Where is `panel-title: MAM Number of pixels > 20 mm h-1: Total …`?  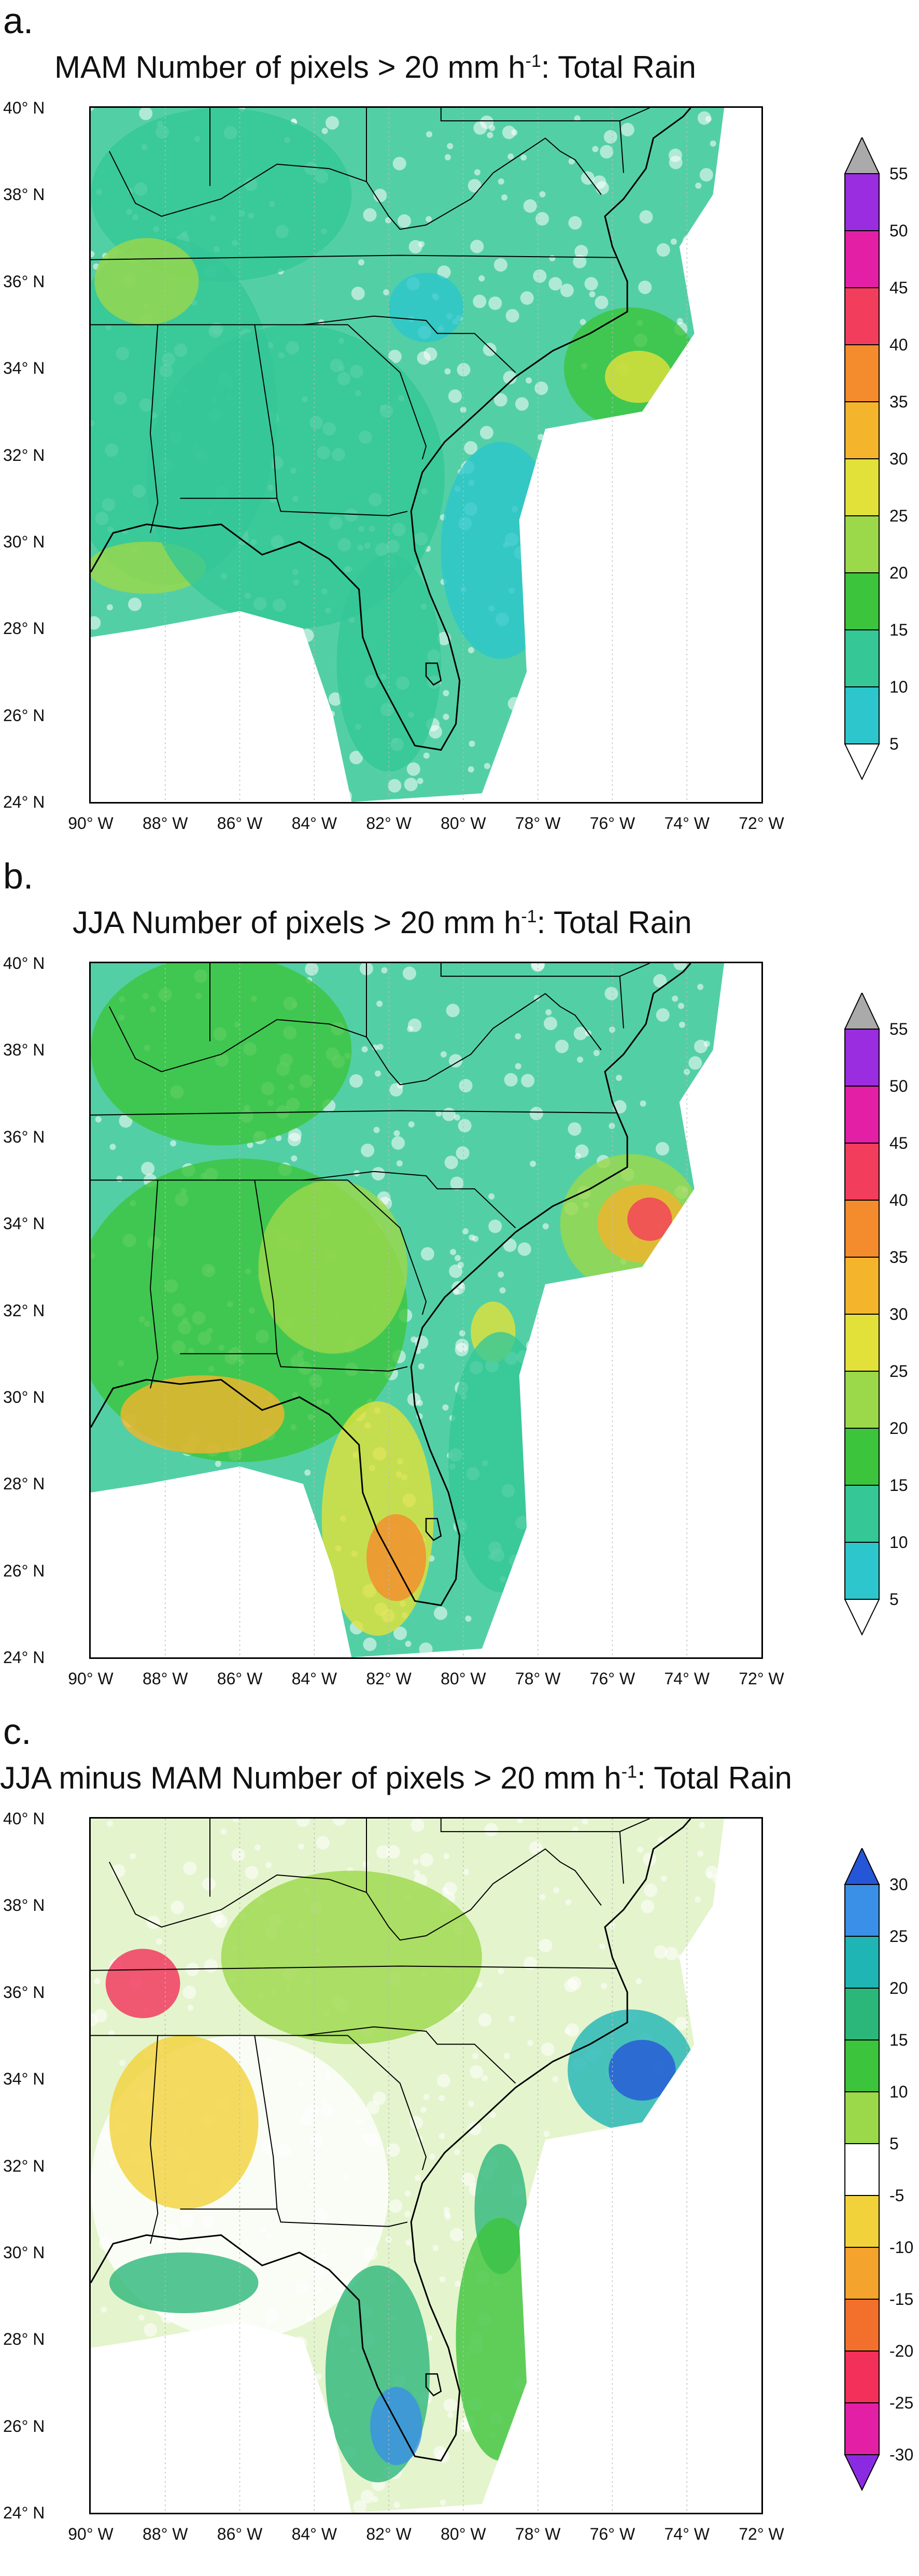 panel-title: MAM Number of pixels > 20 mm h-1: Total … is located at coordinates (375, 67).